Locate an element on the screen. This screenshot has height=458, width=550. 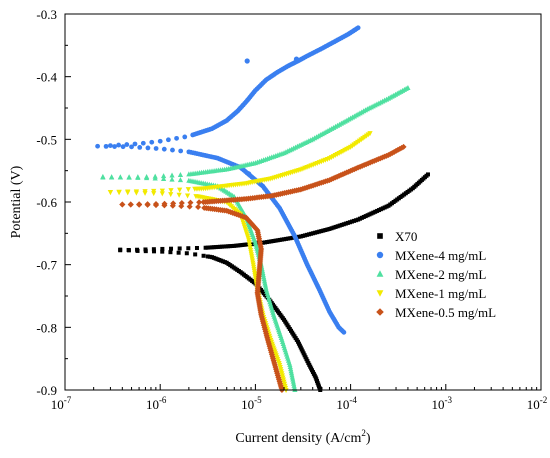
y-tick-label: -0.6 is located at coordinates (46, 202).